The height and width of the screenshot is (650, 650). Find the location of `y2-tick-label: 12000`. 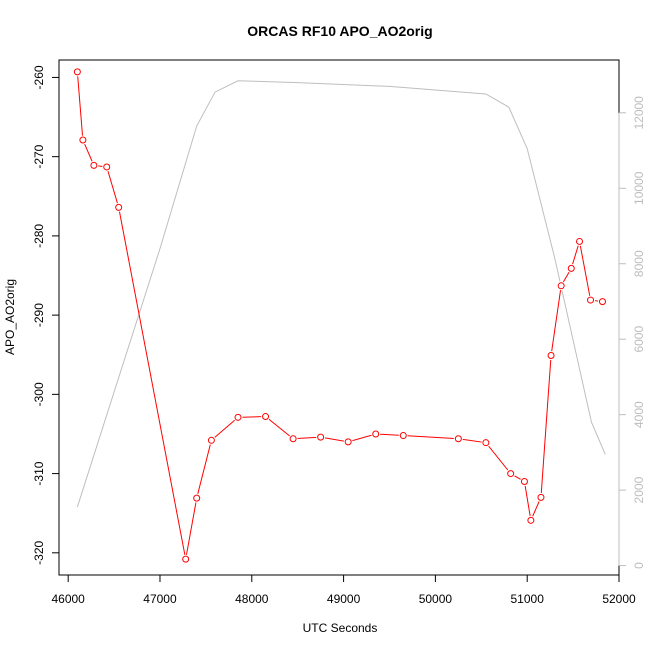

y2-tick-label: 12000 is located at coordinates (639, 113).